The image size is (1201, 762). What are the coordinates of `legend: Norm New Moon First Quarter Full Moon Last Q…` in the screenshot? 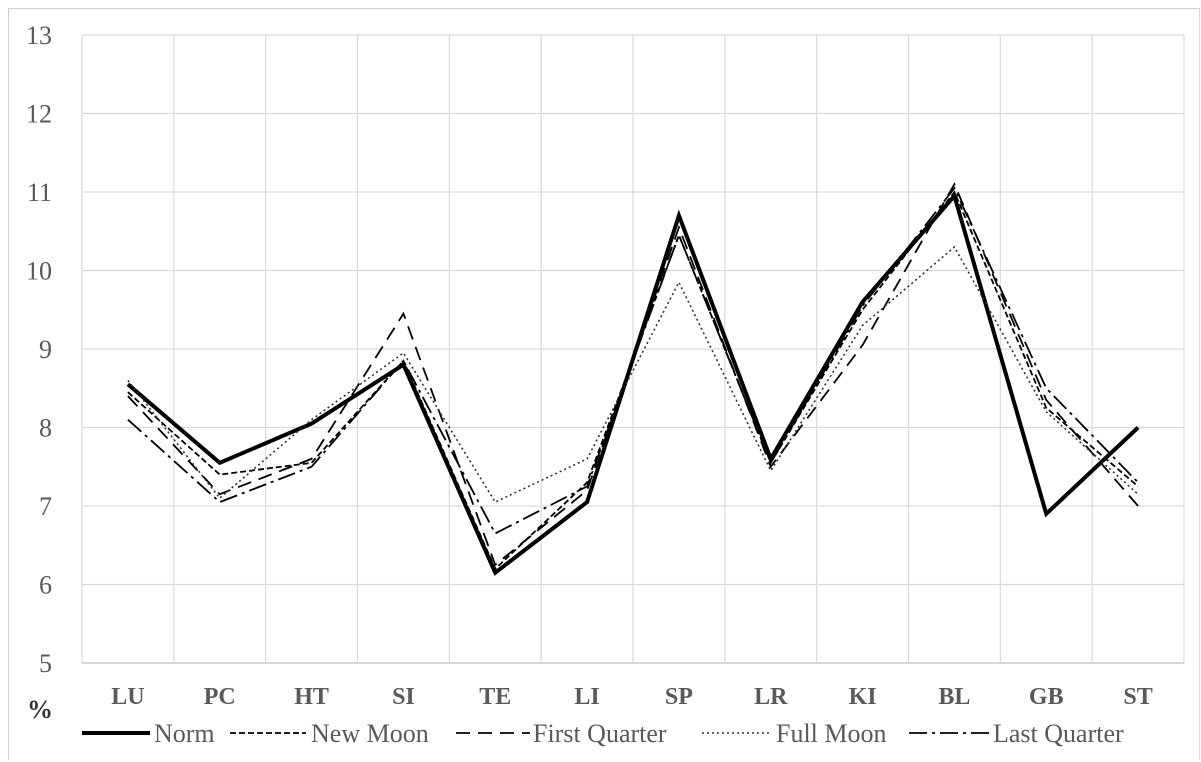 It's located at (603, 733).